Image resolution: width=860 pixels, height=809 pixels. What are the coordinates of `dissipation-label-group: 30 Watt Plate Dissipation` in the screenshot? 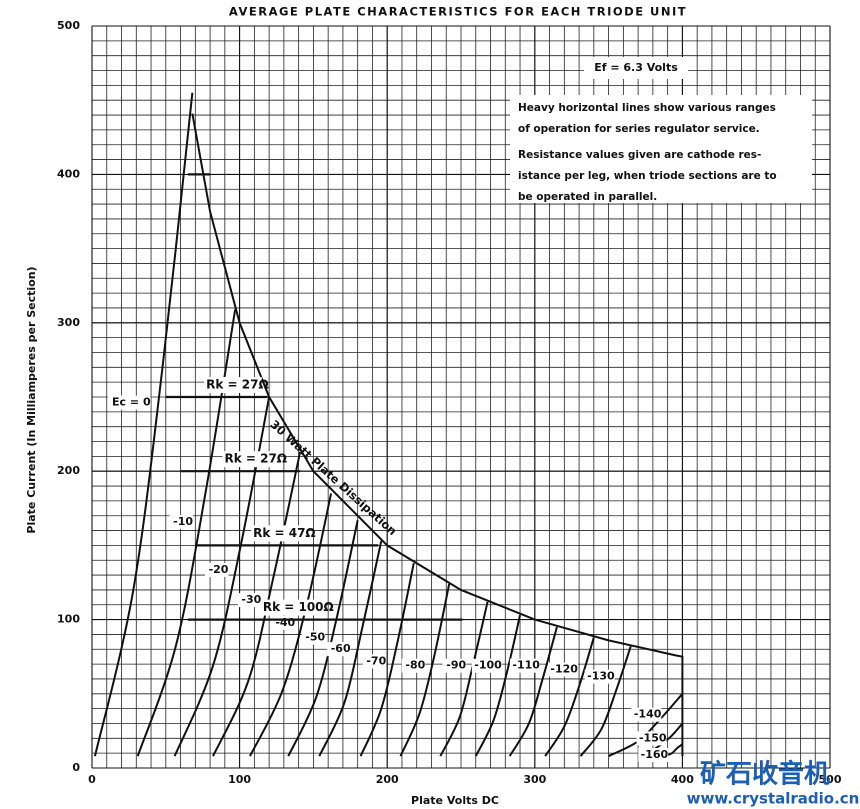 It's located at (334, 477).